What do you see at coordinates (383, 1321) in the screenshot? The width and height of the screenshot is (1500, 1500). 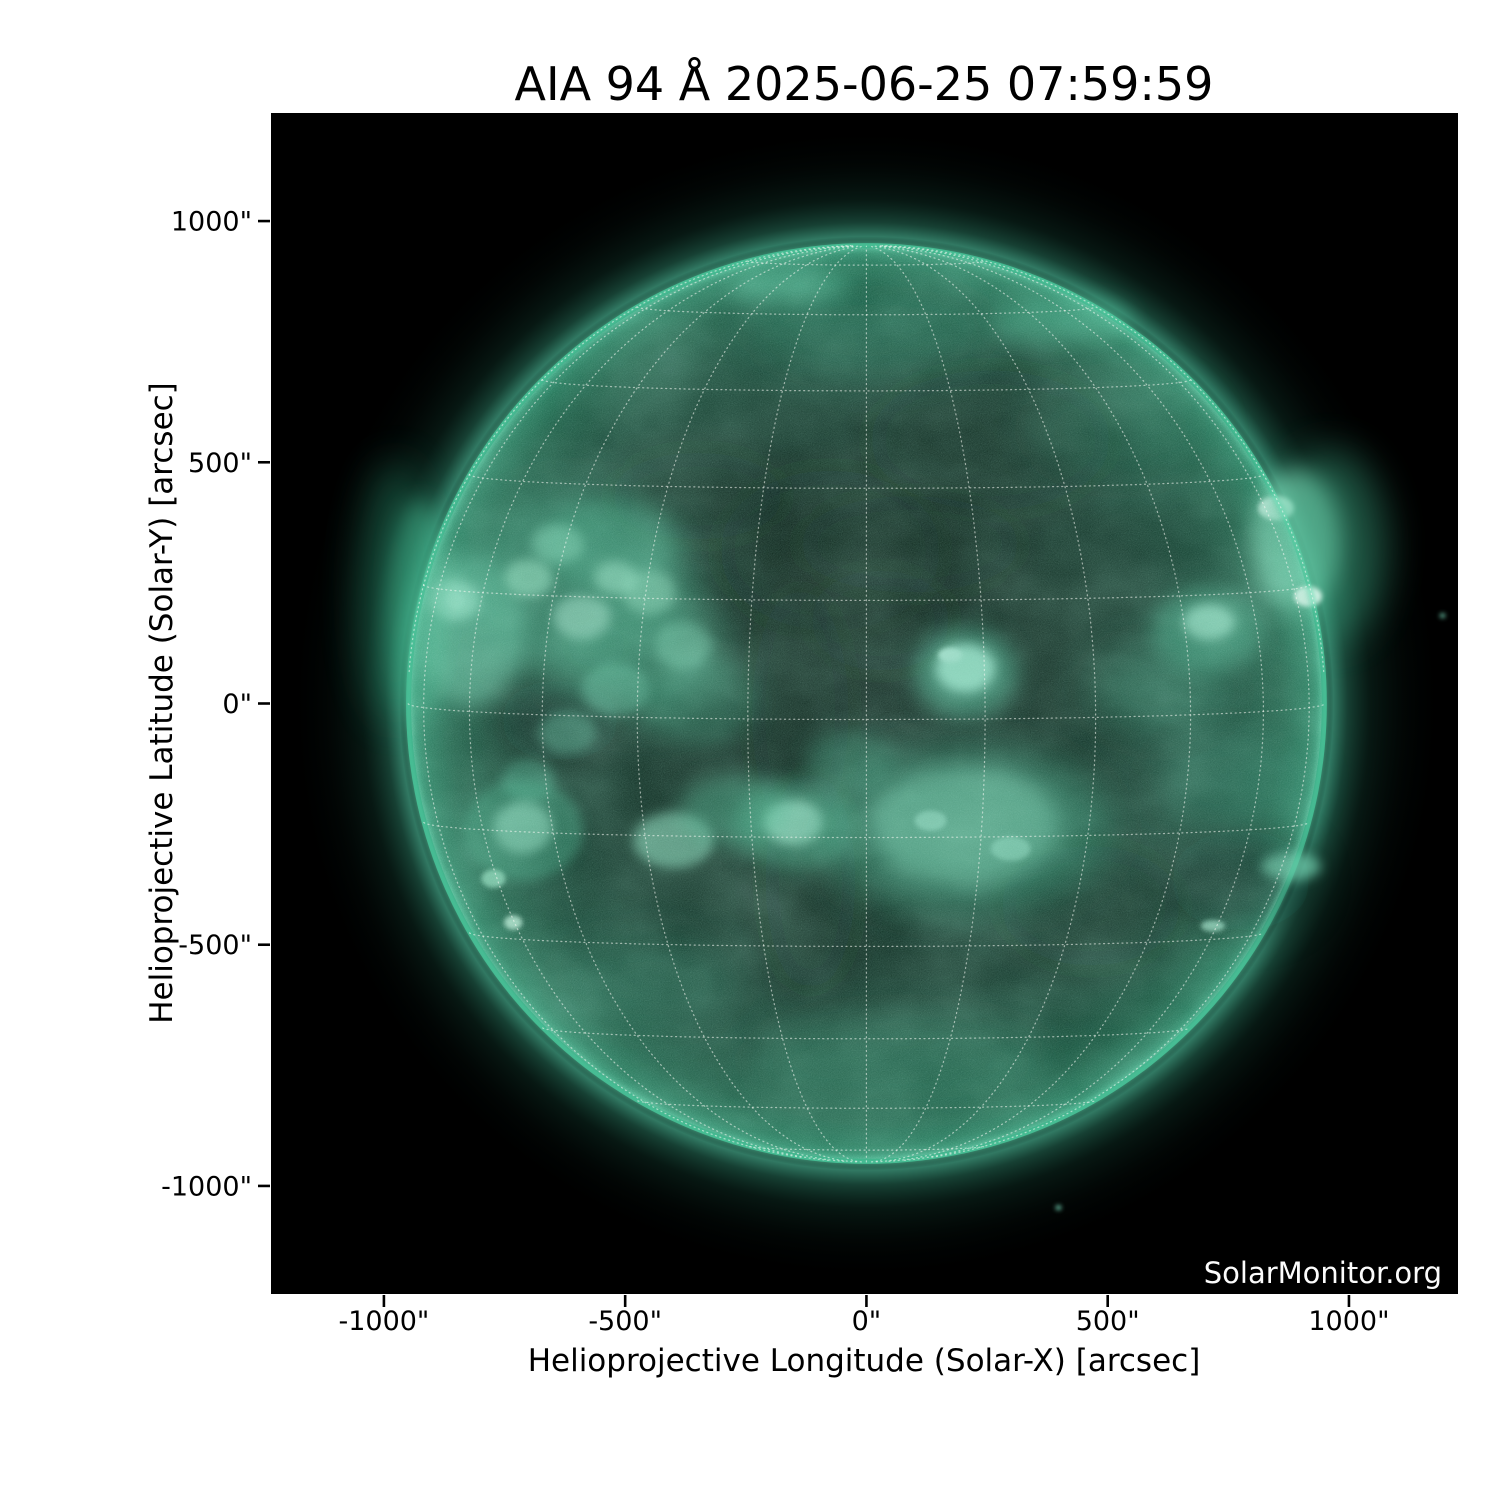 I see `x-tick-label: -1000"` at bounding box center [383, 1321].